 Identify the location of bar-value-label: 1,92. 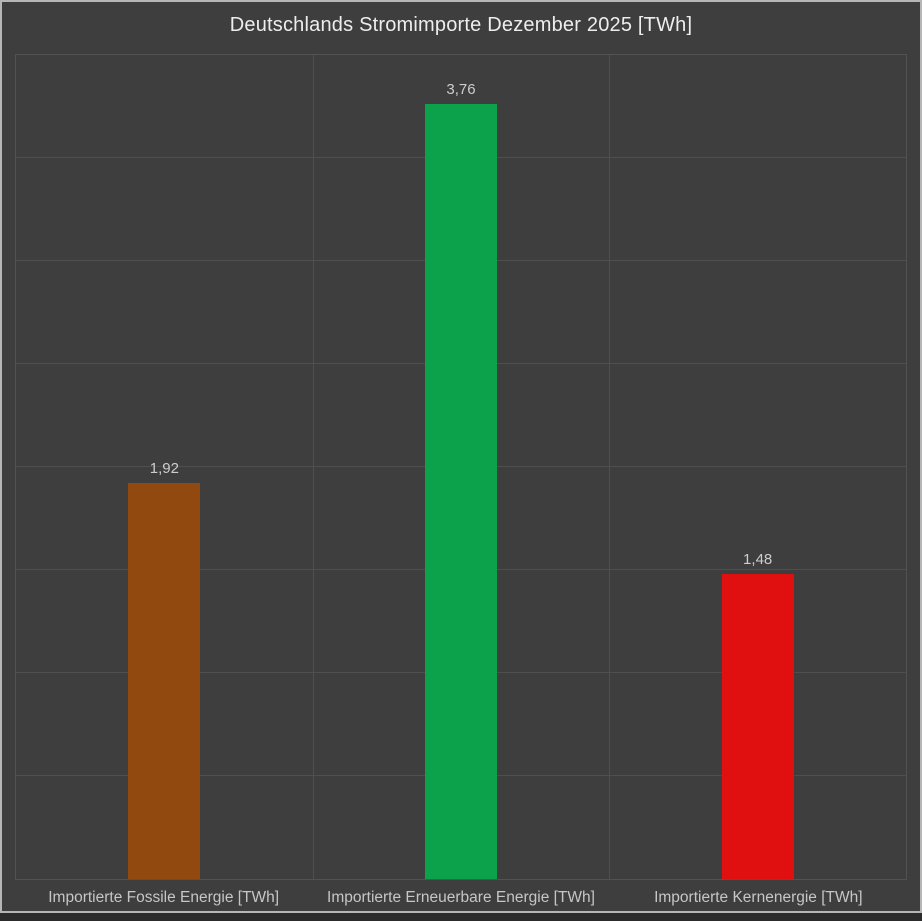
(164, 469).